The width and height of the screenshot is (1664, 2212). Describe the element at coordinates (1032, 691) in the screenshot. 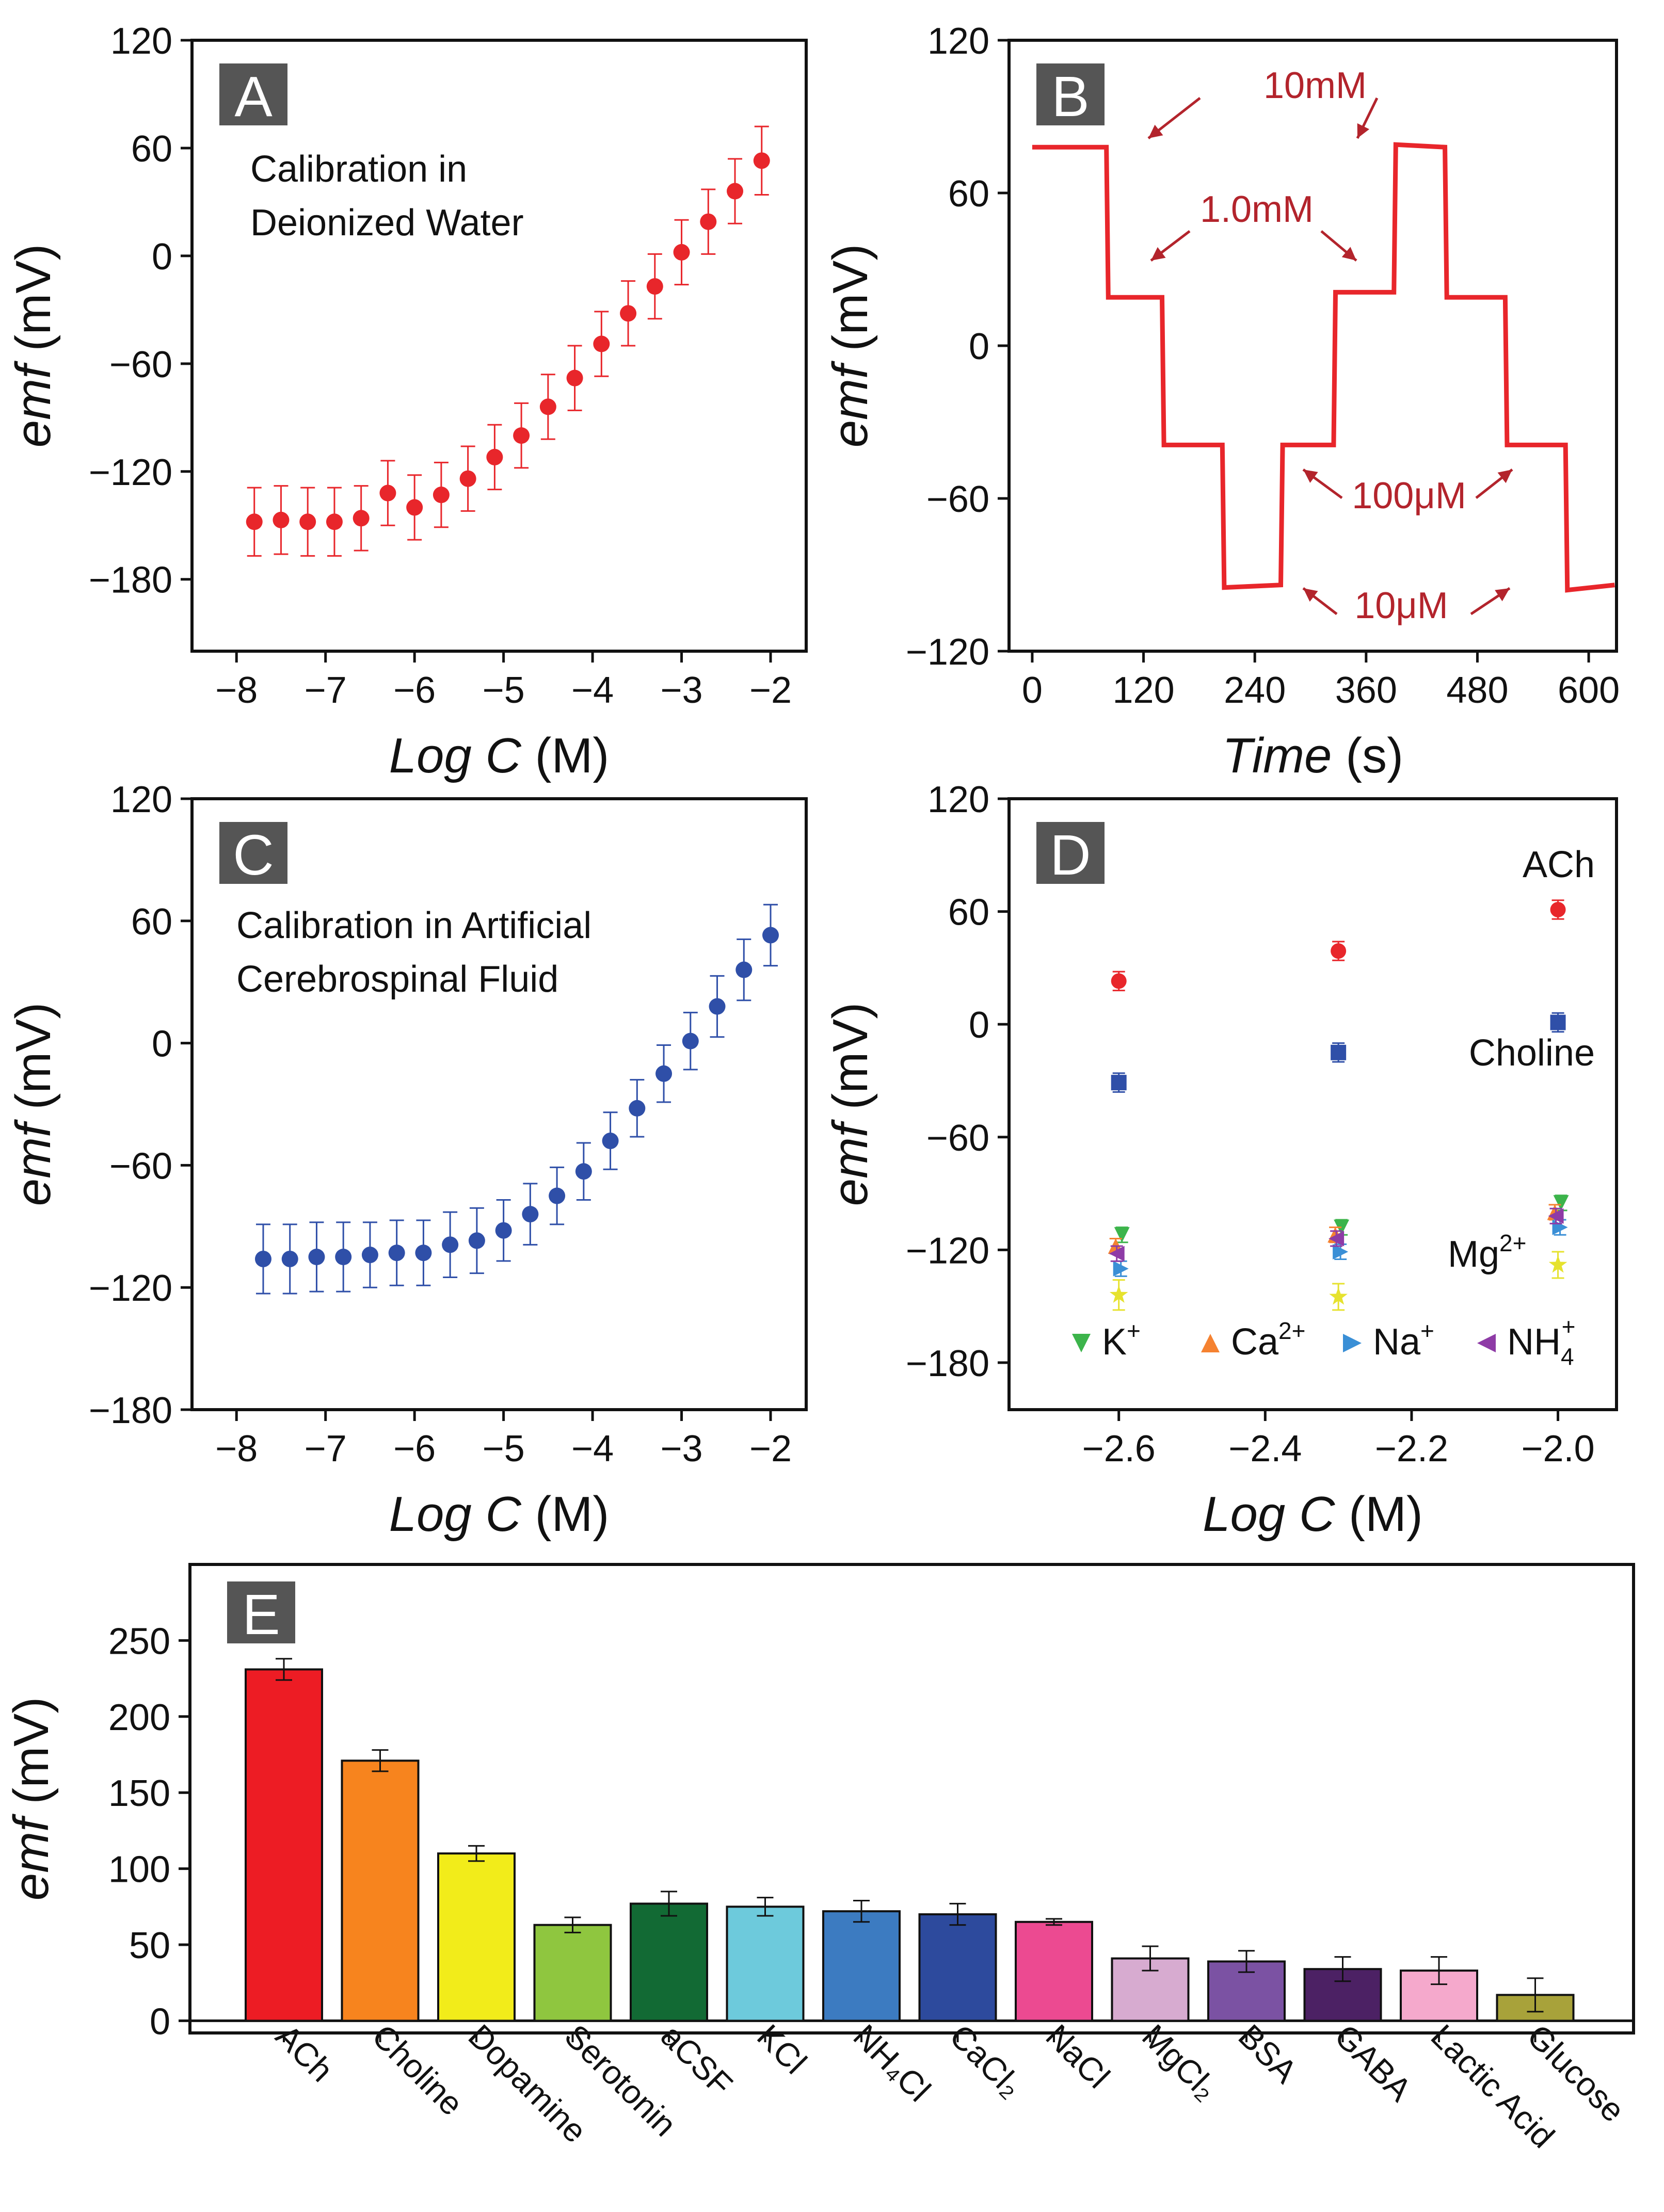

I see `x-tick-label: 0` at that location.